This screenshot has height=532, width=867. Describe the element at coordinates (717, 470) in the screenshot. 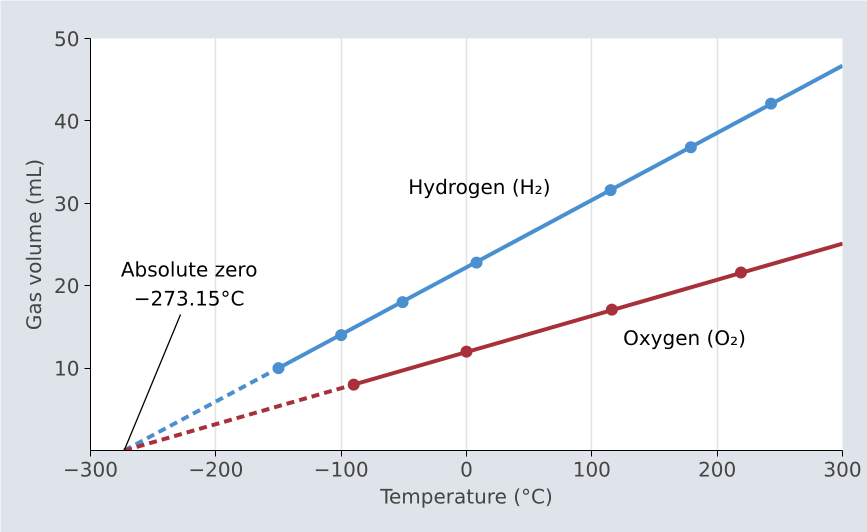

I see `x-tick-label: 200` at that location.